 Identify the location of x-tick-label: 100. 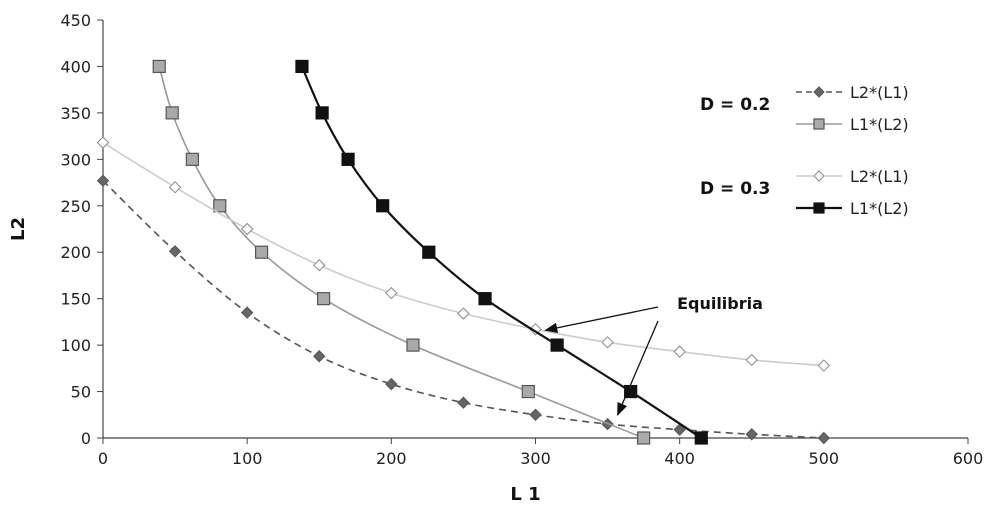
(247, 458).